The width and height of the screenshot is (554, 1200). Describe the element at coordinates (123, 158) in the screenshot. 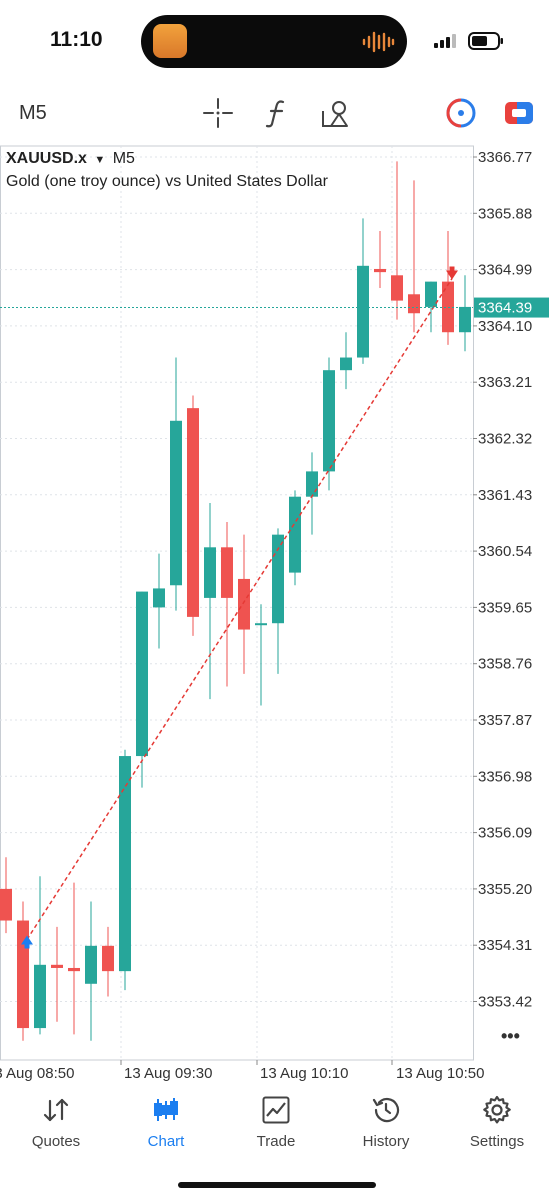

I see `chart-period: M5` at that location.